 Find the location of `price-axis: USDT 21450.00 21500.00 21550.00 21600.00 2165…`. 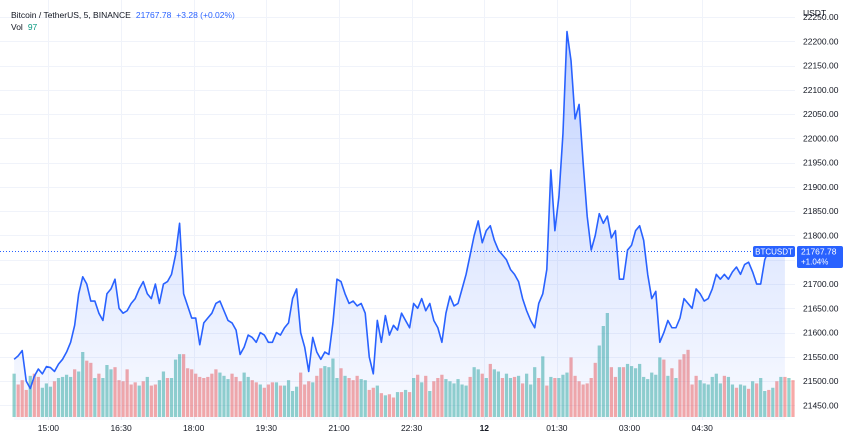

price-axis: USDT 21450.00 21500.00 21550.00 21600.00 2165… is located at coordinates (821, 209).